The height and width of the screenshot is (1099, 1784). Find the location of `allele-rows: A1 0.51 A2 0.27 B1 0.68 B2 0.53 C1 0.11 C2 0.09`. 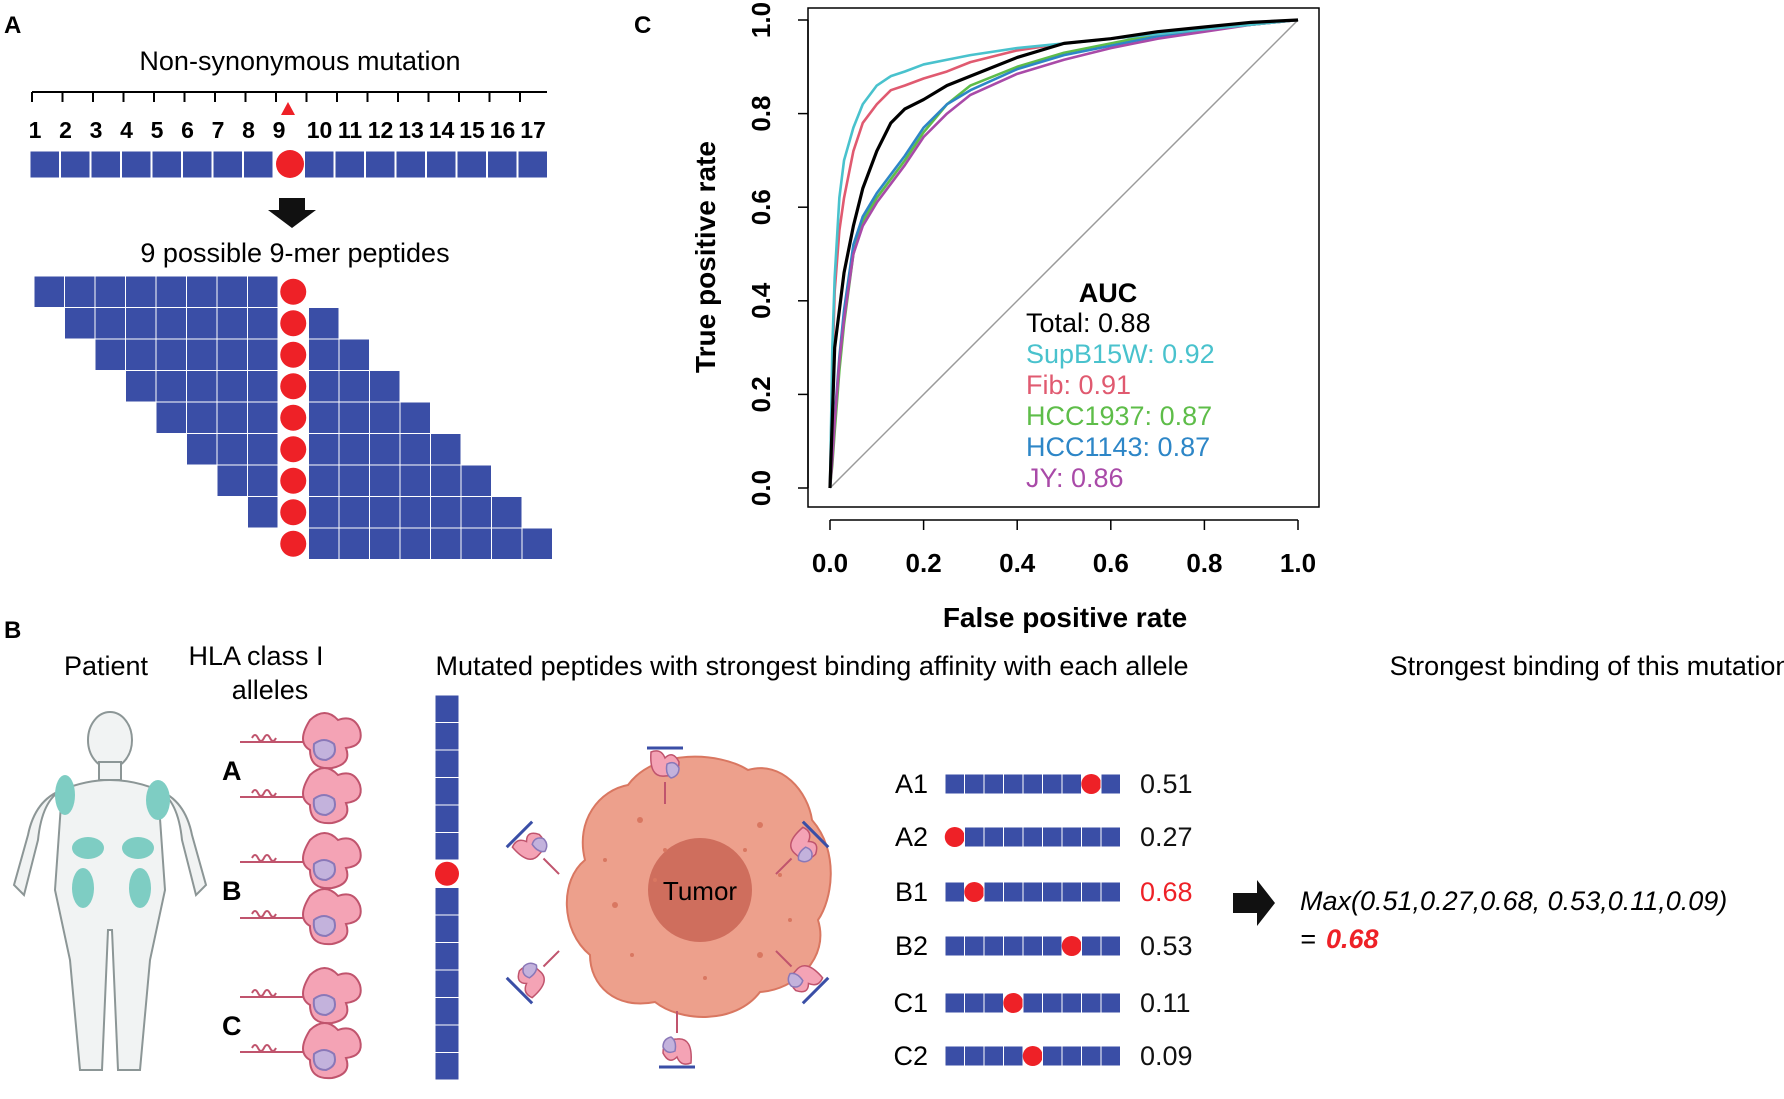

allele-rows: A1 0.51 A2 0.27 B1 0.68 B2 0.53 C1 0.11 C2 0.09 is located at coordinates (1042, 920).